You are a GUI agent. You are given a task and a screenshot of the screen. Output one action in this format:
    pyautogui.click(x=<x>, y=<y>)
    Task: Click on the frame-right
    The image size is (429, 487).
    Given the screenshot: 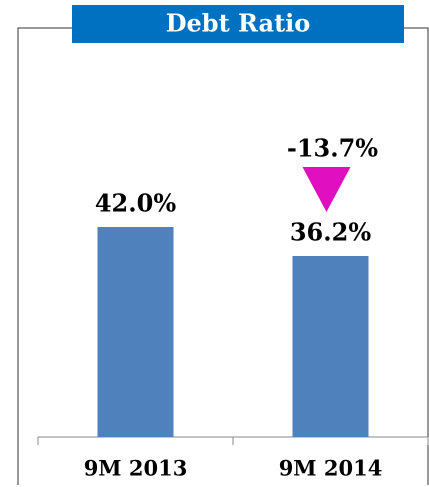 What is the action you would take?
    pyautogui.click(x=416, y=256)
    